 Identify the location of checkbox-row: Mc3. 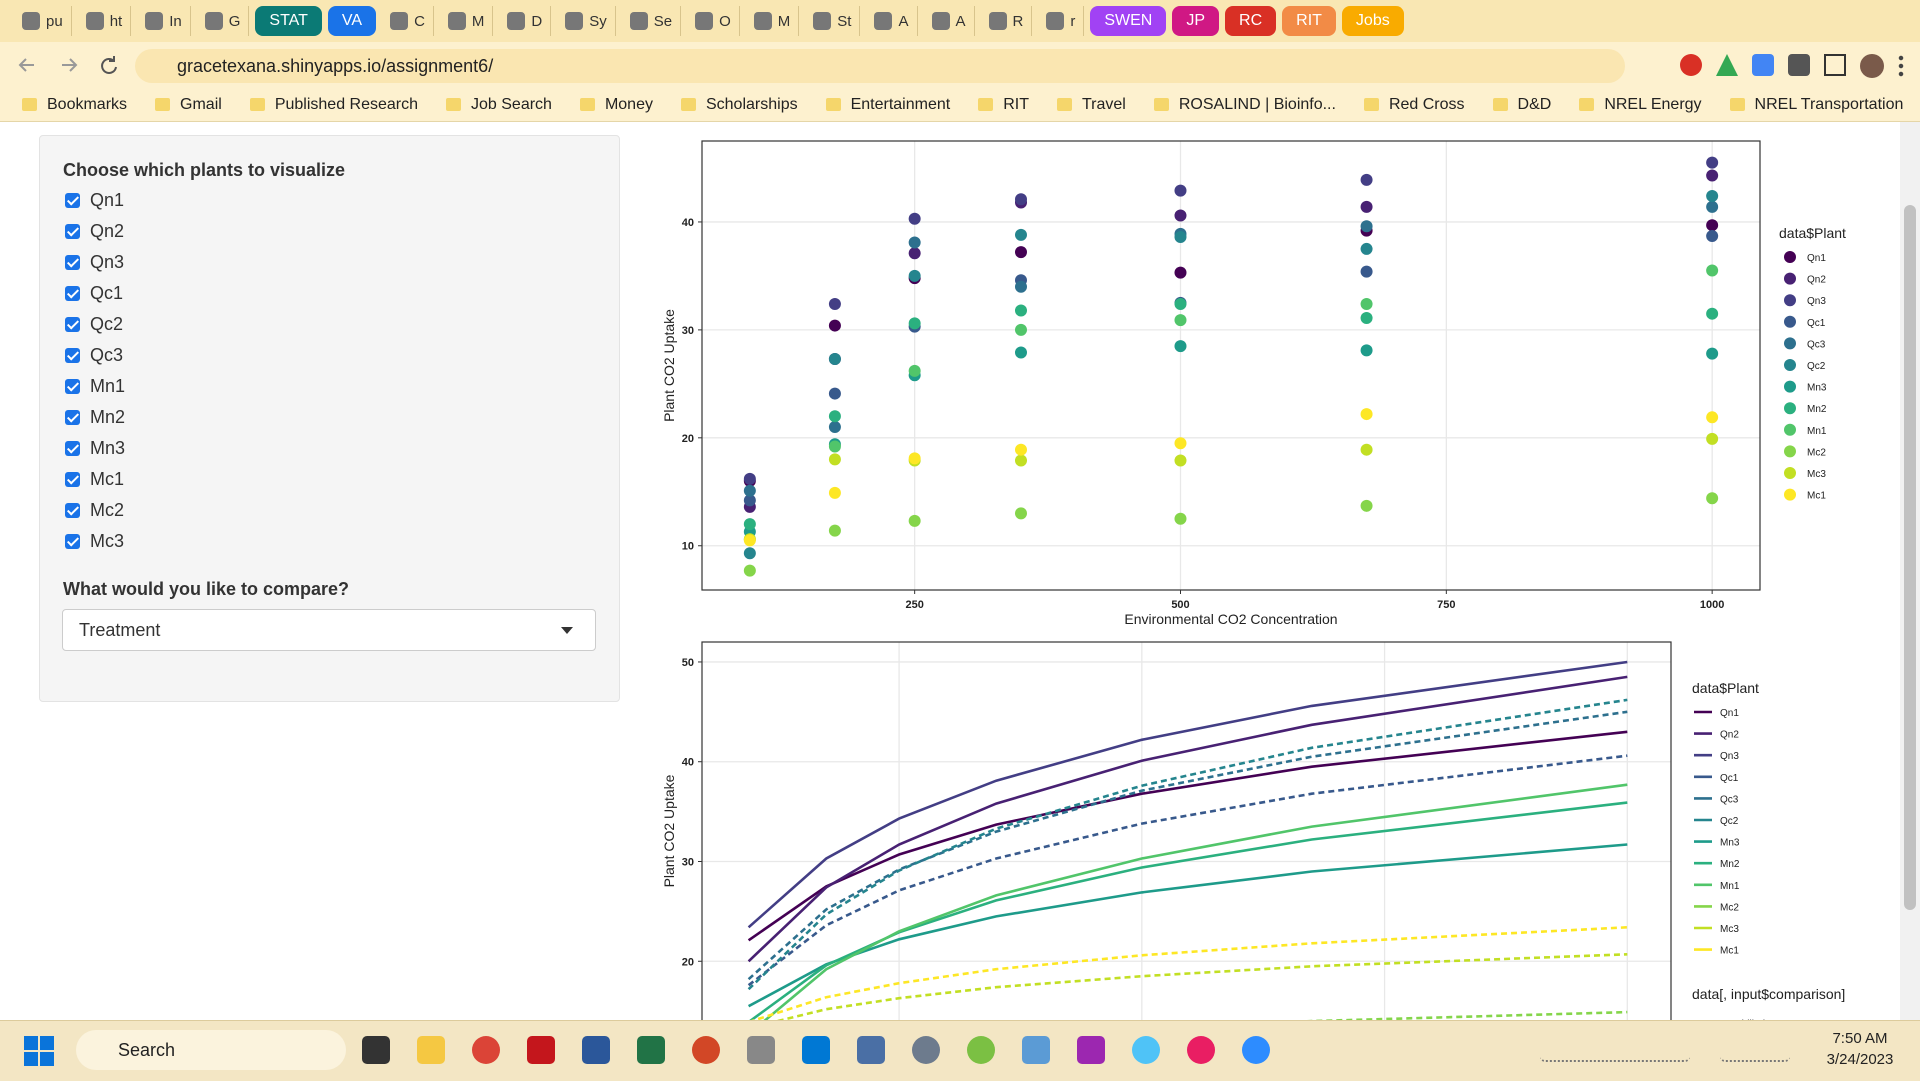
(95, 541).